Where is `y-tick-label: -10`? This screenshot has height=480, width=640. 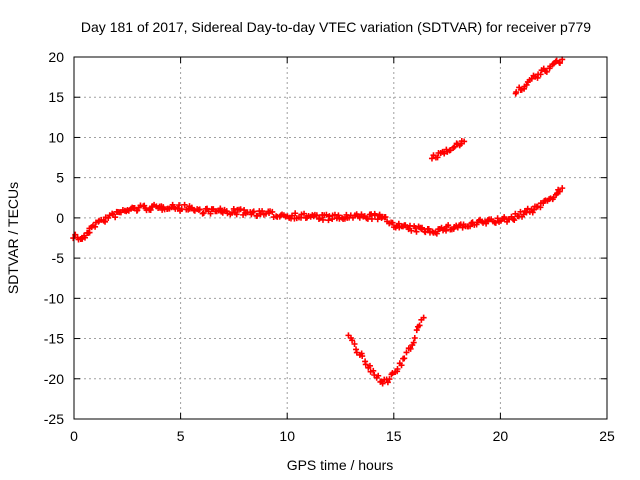
y-tick-label: -10 is located at coordinates (54, 298).